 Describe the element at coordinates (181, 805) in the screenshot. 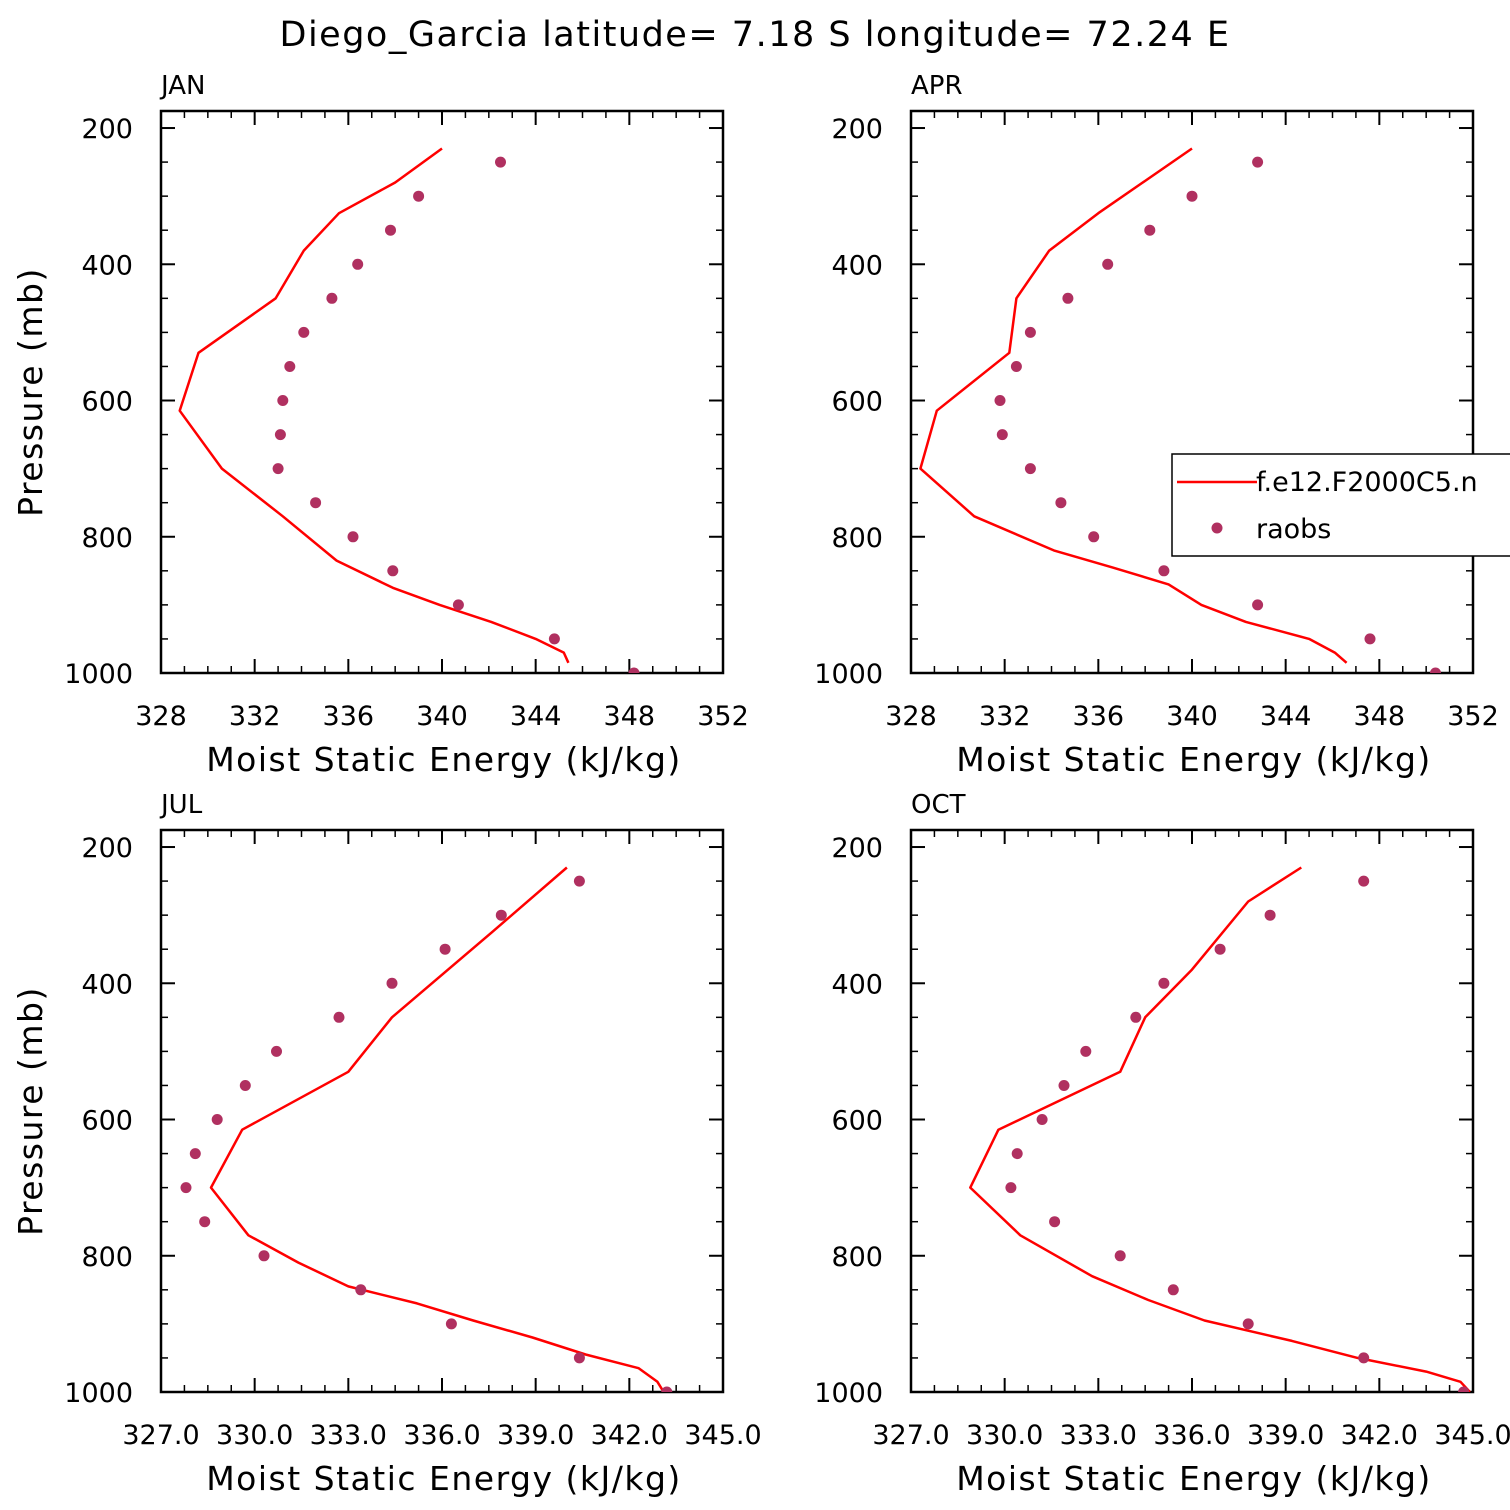

I see `panel-label: JUL` at that location.